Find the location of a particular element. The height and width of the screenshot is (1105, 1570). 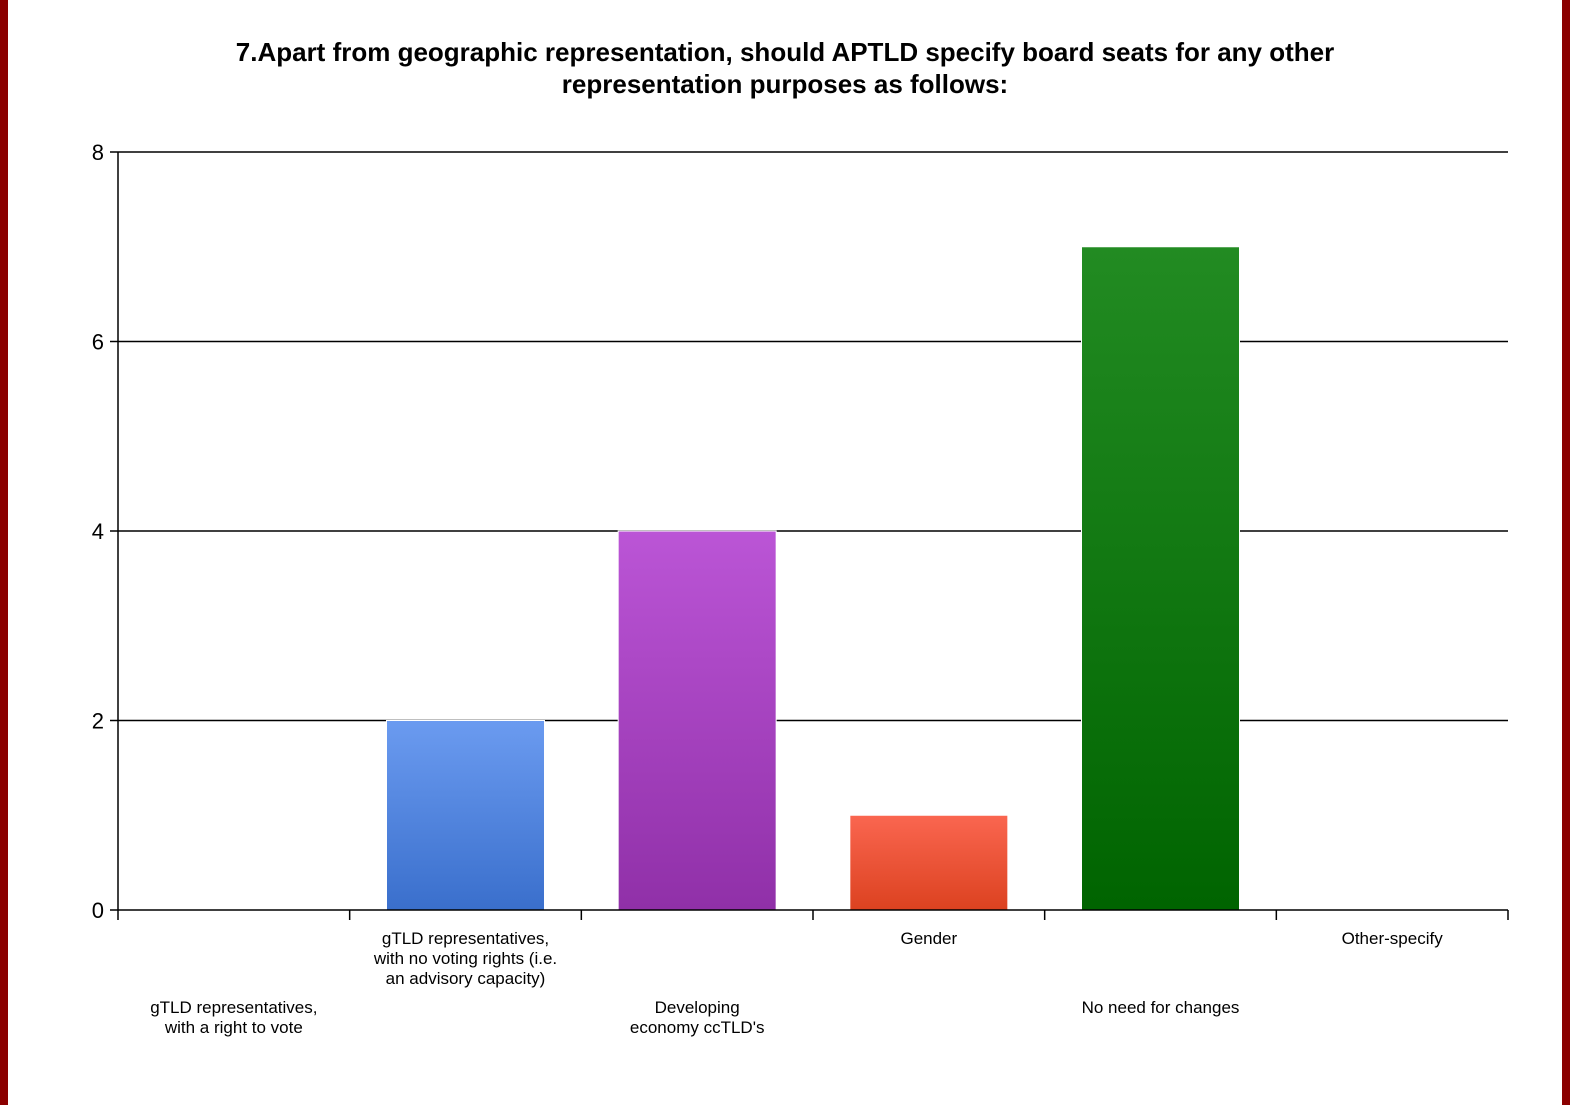

x-category-label-5: Other-specify is located at coordinates (1393, 938).